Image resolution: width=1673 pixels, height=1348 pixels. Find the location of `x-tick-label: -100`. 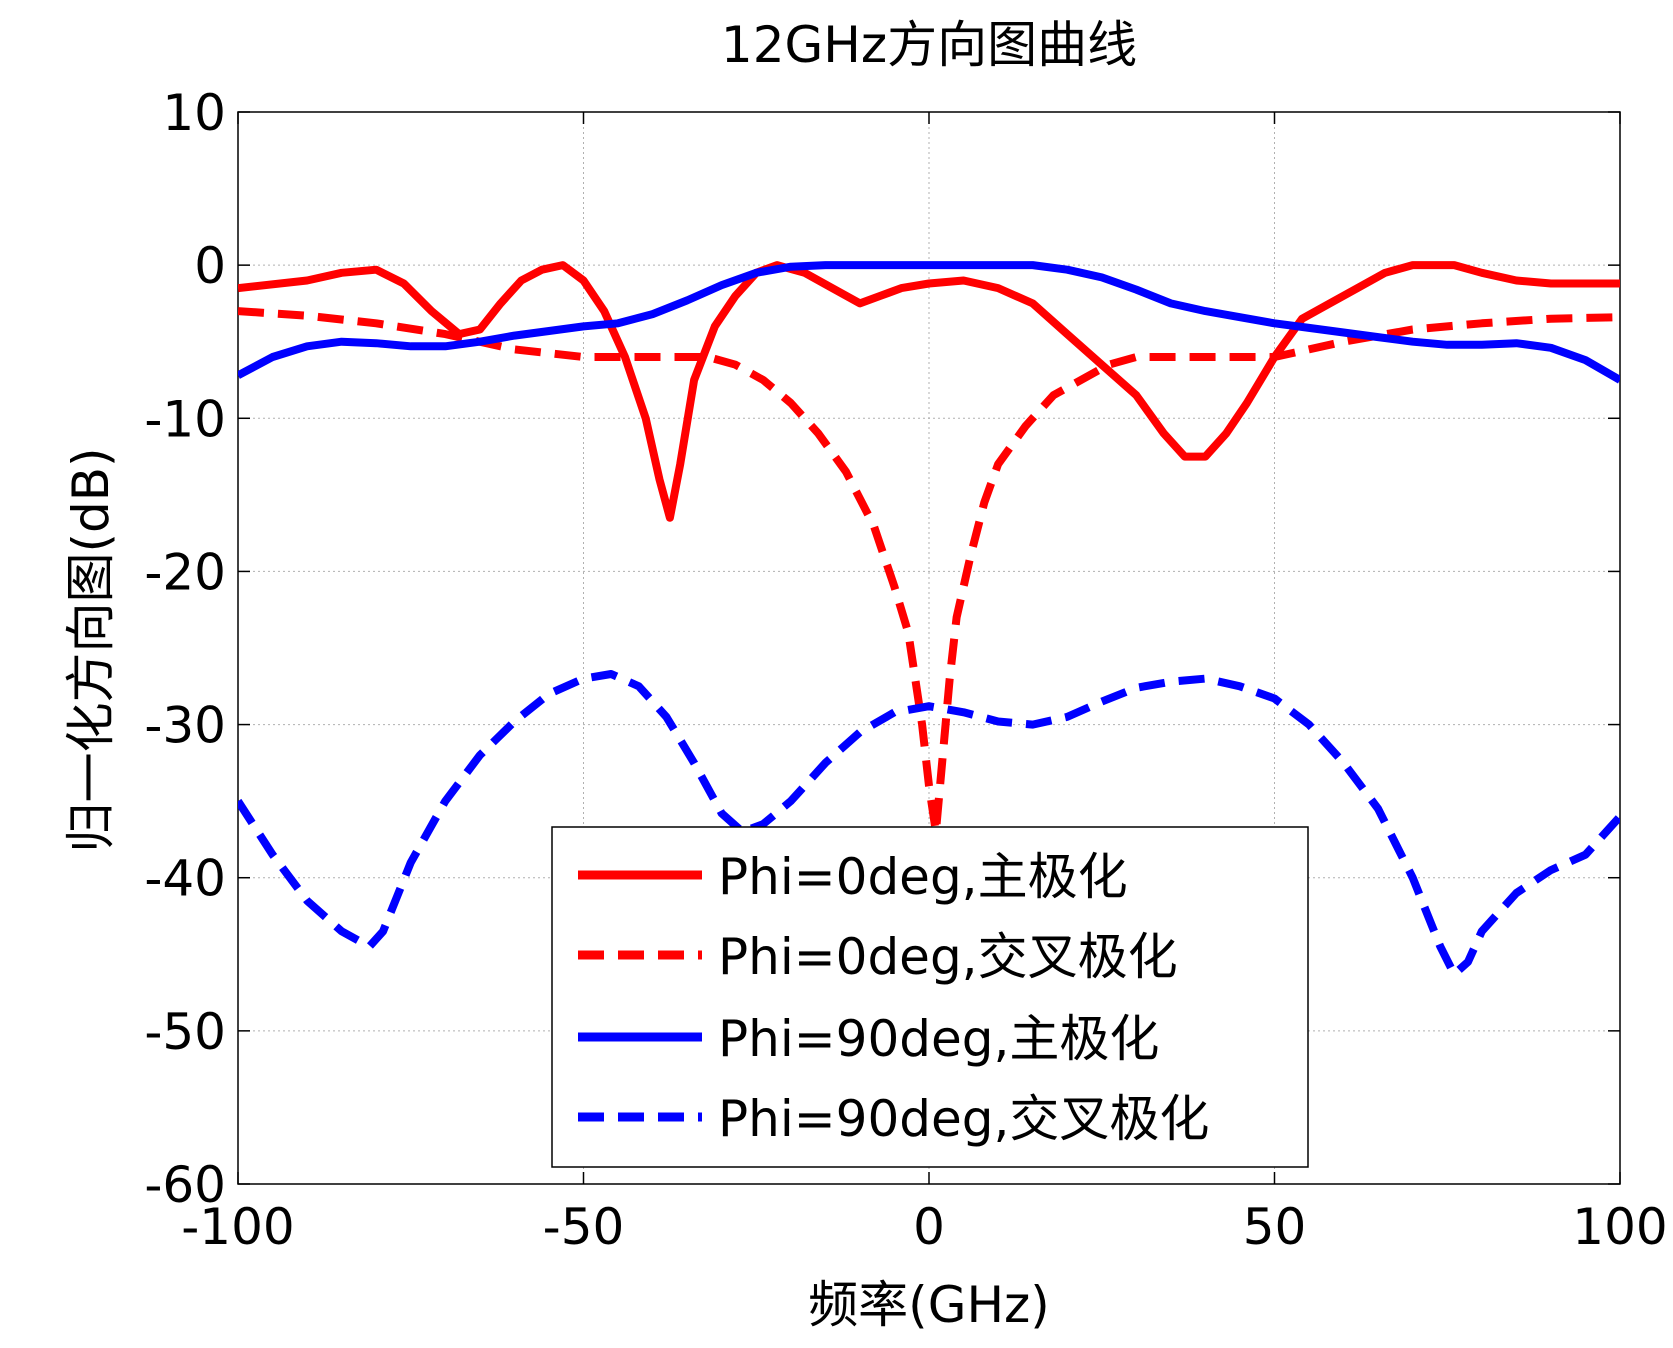

x-tick-label: -100 is located at coordinates (237, 1227).